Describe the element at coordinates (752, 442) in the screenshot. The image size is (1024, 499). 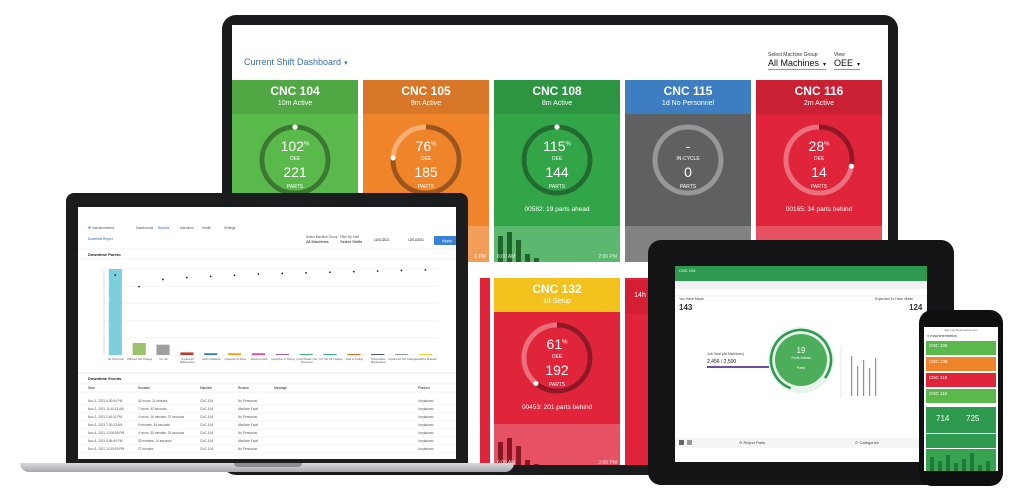
I see `reject-parts-button: ⊖ Reject Parts` at that location.